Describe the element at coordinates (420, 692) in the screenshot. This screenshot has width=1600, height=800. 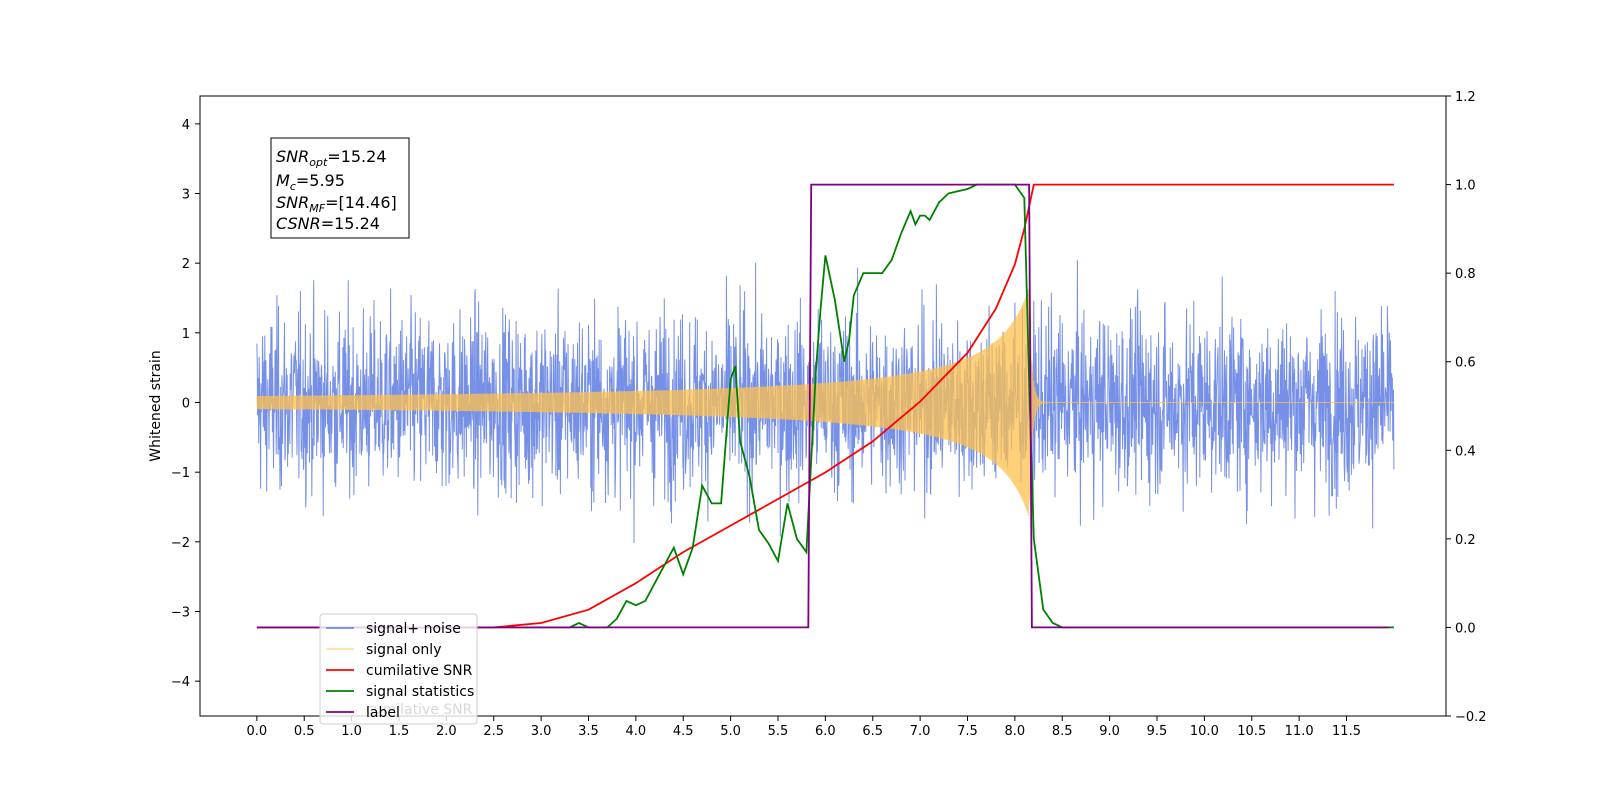
I see `legend-label: signal statistics` at that location.